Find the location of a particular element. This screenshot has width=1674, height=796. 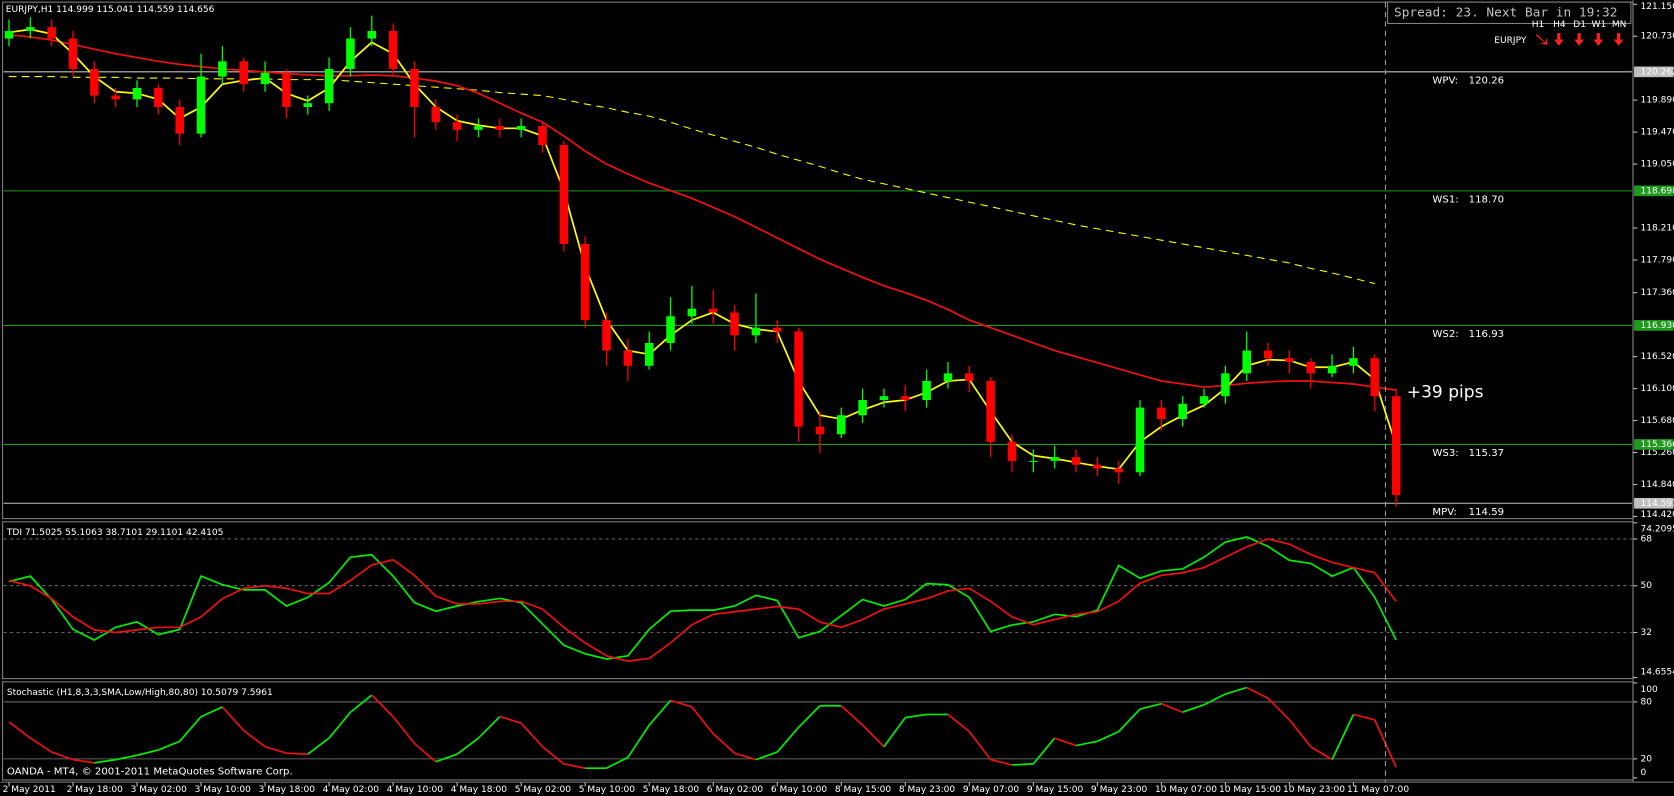

annotation: +39 pips is located at coordinates (1445, 393).